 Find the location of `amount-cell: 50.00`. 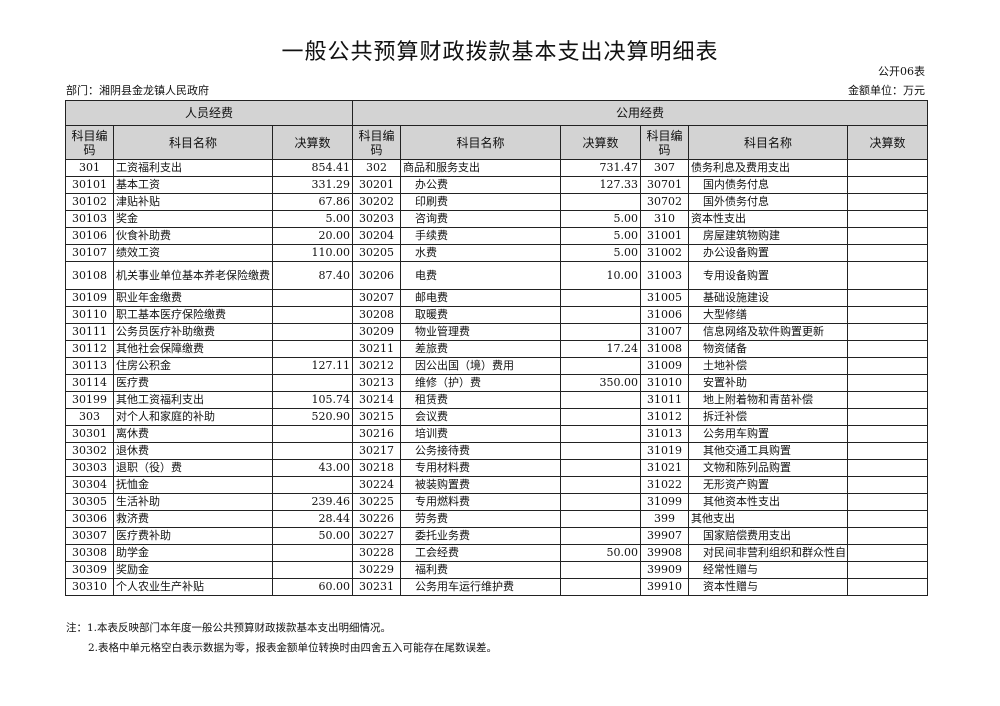

amount-cell: 50.00 is located at coordinates (312, 536).